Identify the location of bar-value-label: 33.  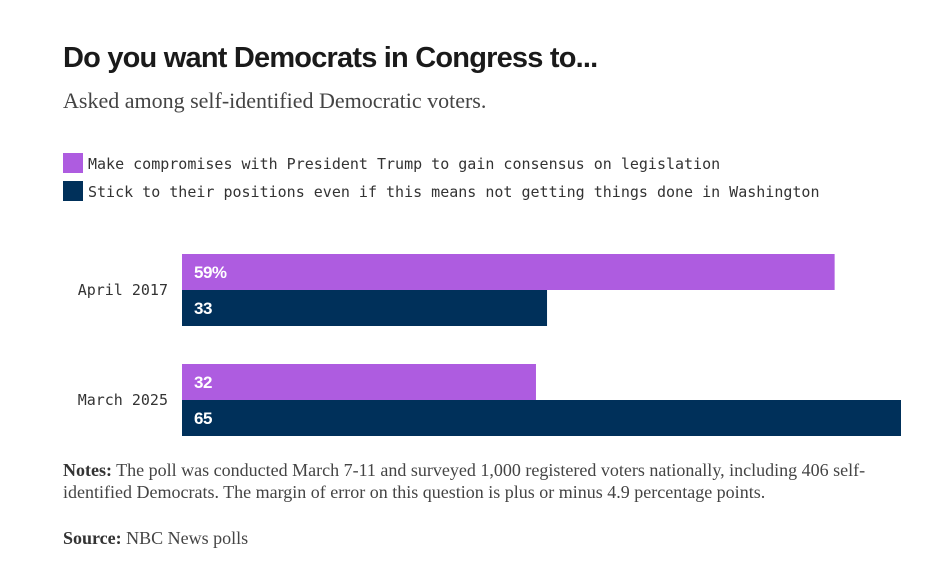
(203, 308).